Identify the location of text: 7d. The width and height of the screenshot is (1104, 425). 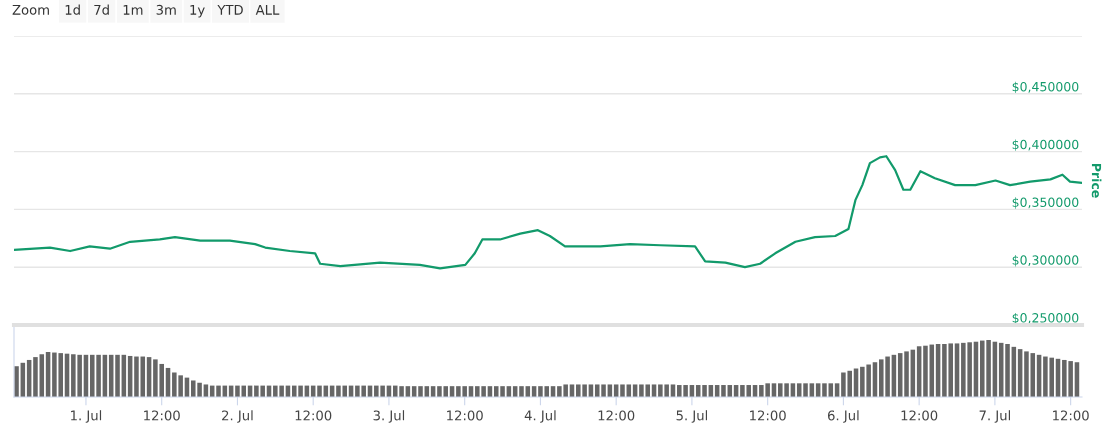
(101, 9).